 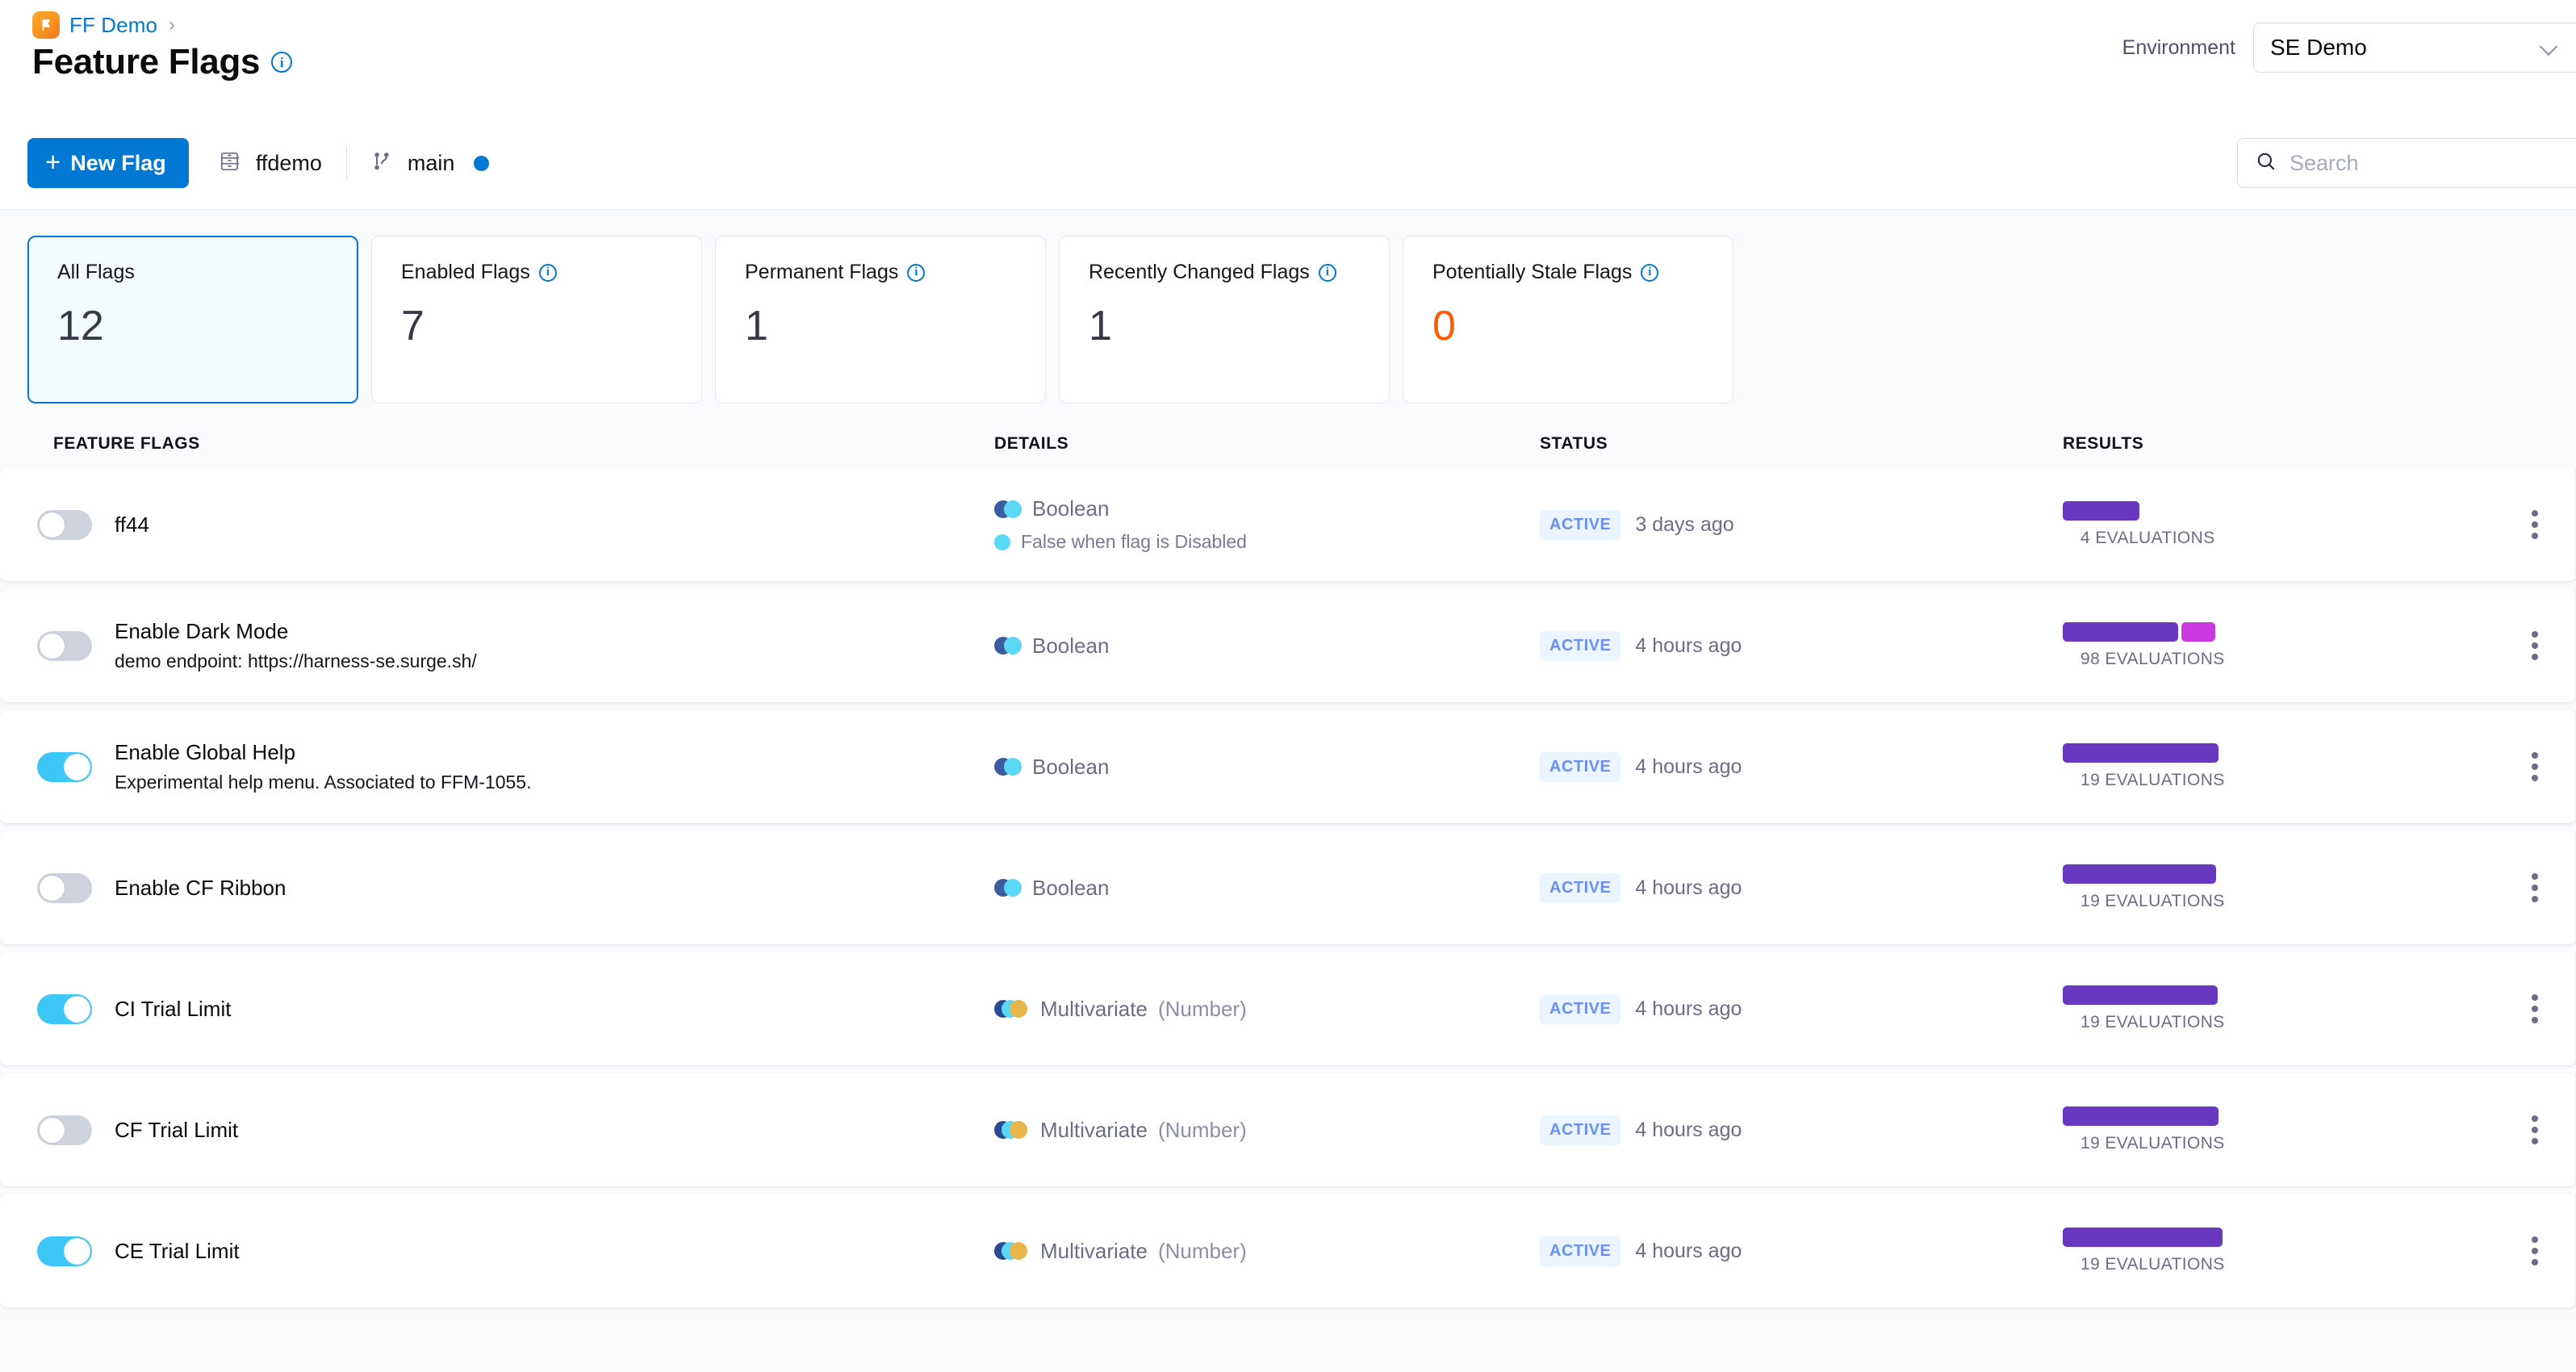 I want to click on flag-cell: Enable CF Ribbon, so click(x=497, y=887).